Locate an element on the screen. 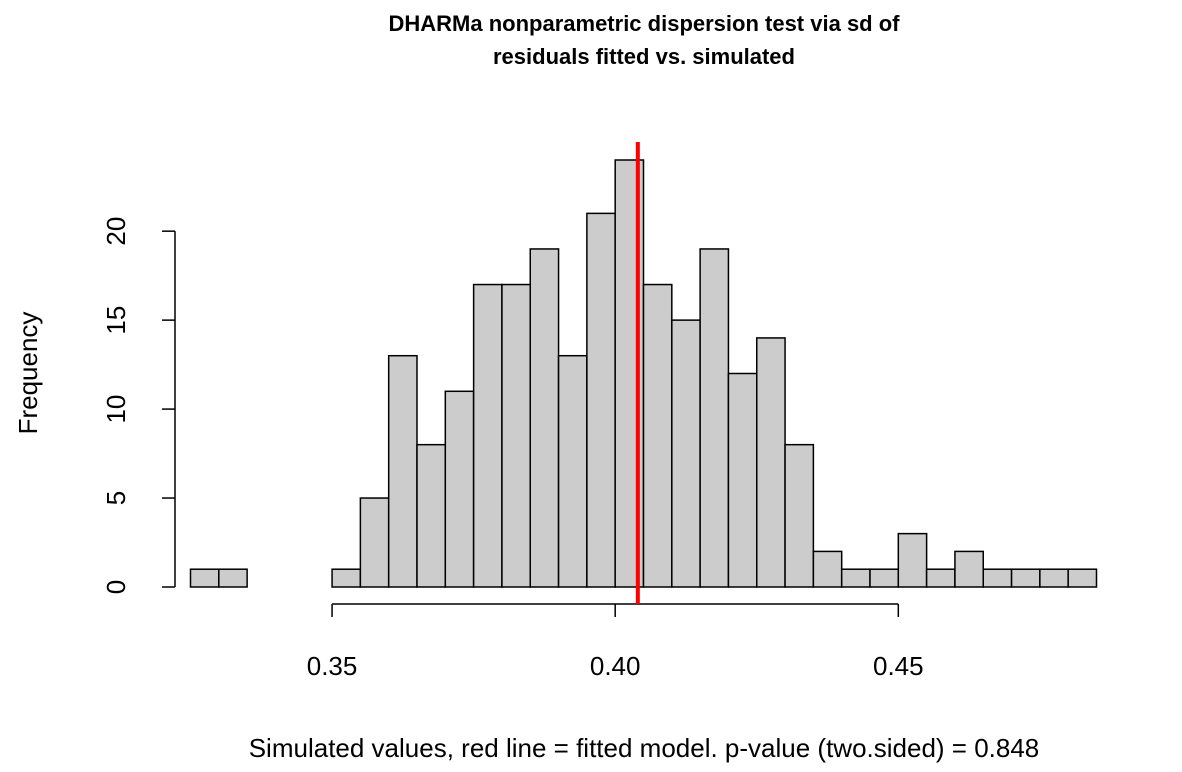 This screenshot has width=1182, height=772. y-tick-label: 20 is located at coordinates (116, 231).